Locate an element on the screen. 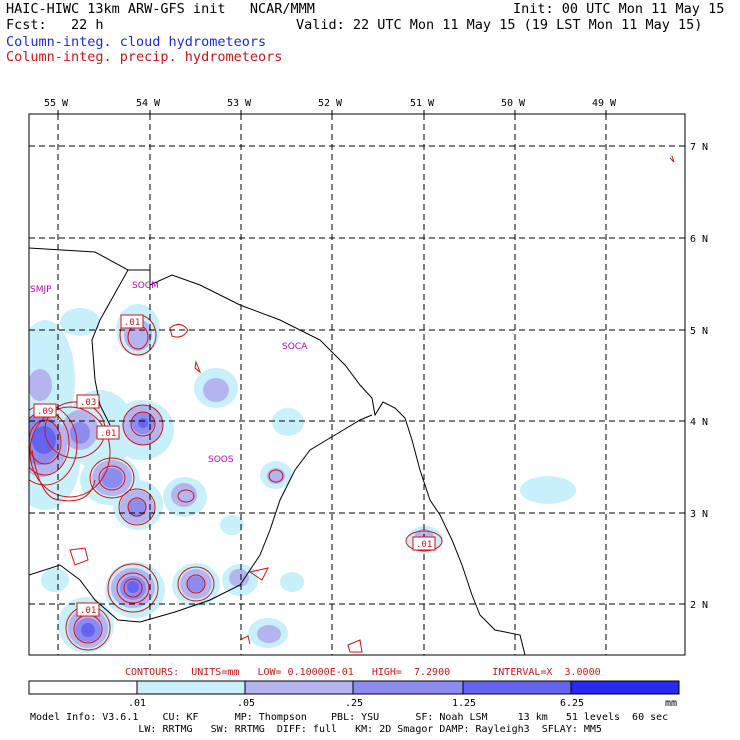 This screenshot has width=740, height=740. title-left: HAIC-HIWC 13km ARW-GFS init NCAR/MMM is located at coordinates (160, 9).